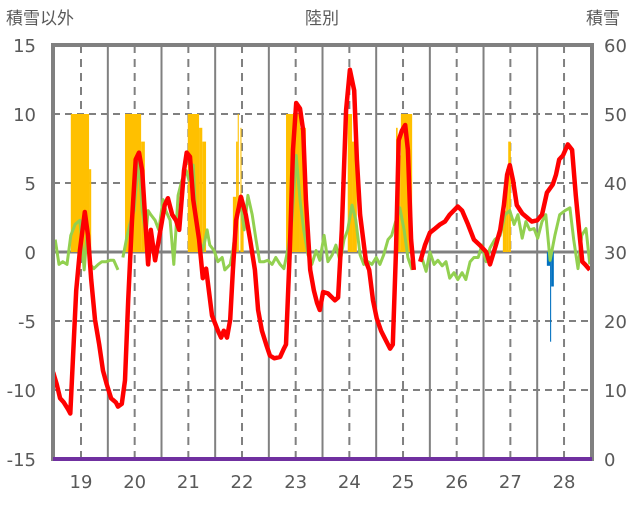  I want to click on y-left-tick-label: -15, so click(21, 460).